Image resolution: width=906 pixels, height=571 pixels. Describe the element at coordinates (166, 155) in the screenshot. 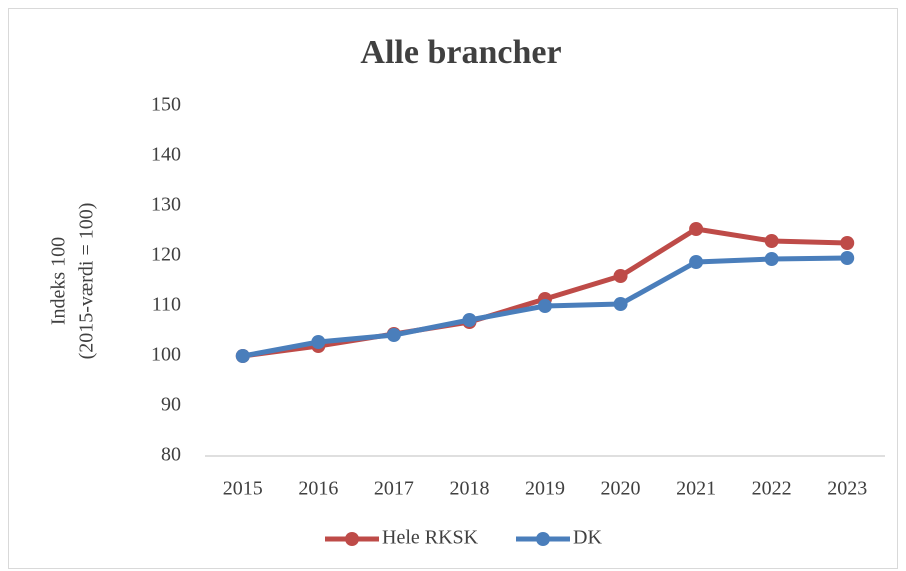

I see `y-tick-label: 140` at that location.